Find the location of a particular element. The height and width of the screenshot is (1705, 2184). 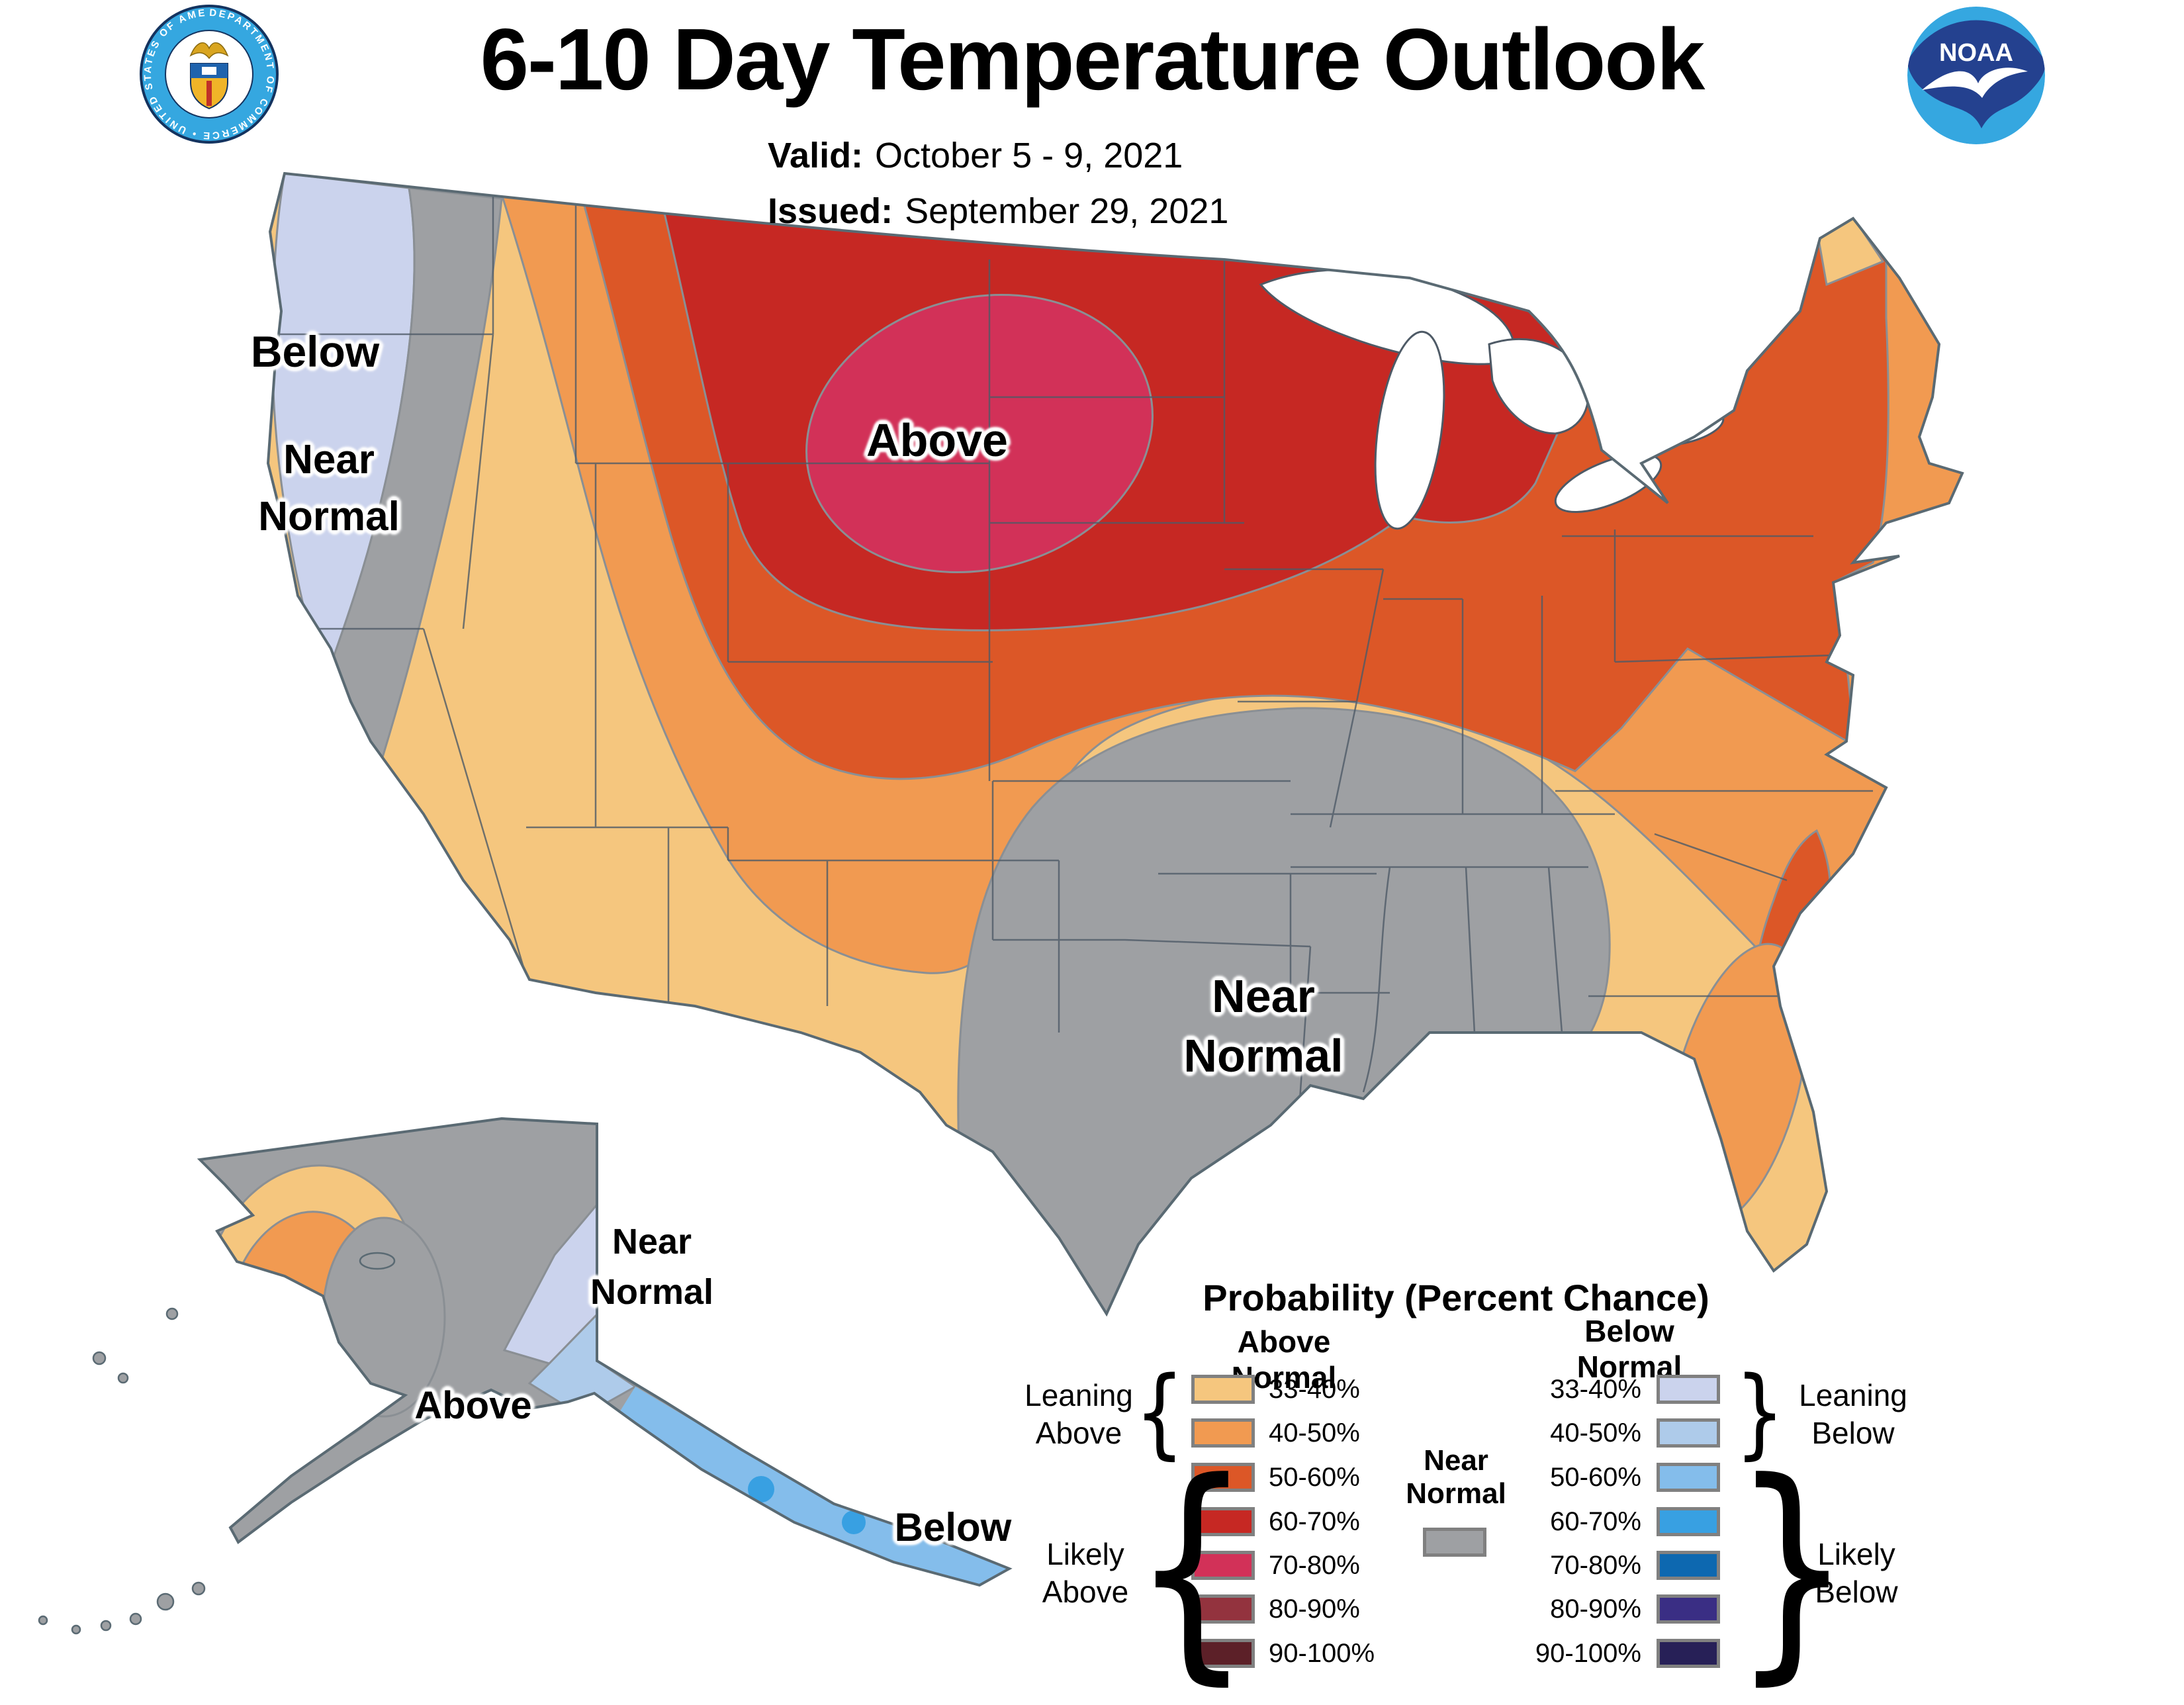

legend-range-below-3: 60-70% is located at coordinates (1595, 1521).